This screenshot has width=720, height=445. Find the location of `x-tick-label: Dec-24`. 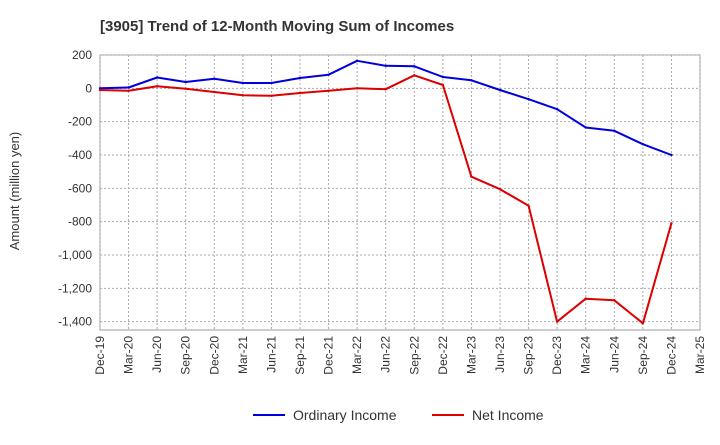

x-tick-label: Dec-24 is located at coordinates (671, 355).